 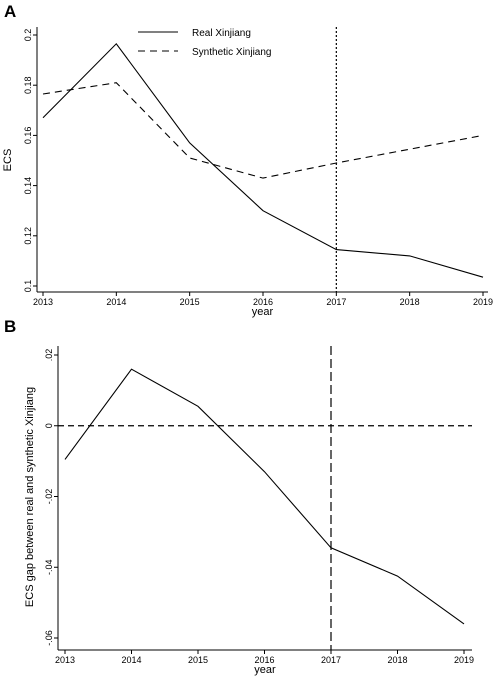 I want to click on y-tick-label: -.04, so click(x=49, y=567).